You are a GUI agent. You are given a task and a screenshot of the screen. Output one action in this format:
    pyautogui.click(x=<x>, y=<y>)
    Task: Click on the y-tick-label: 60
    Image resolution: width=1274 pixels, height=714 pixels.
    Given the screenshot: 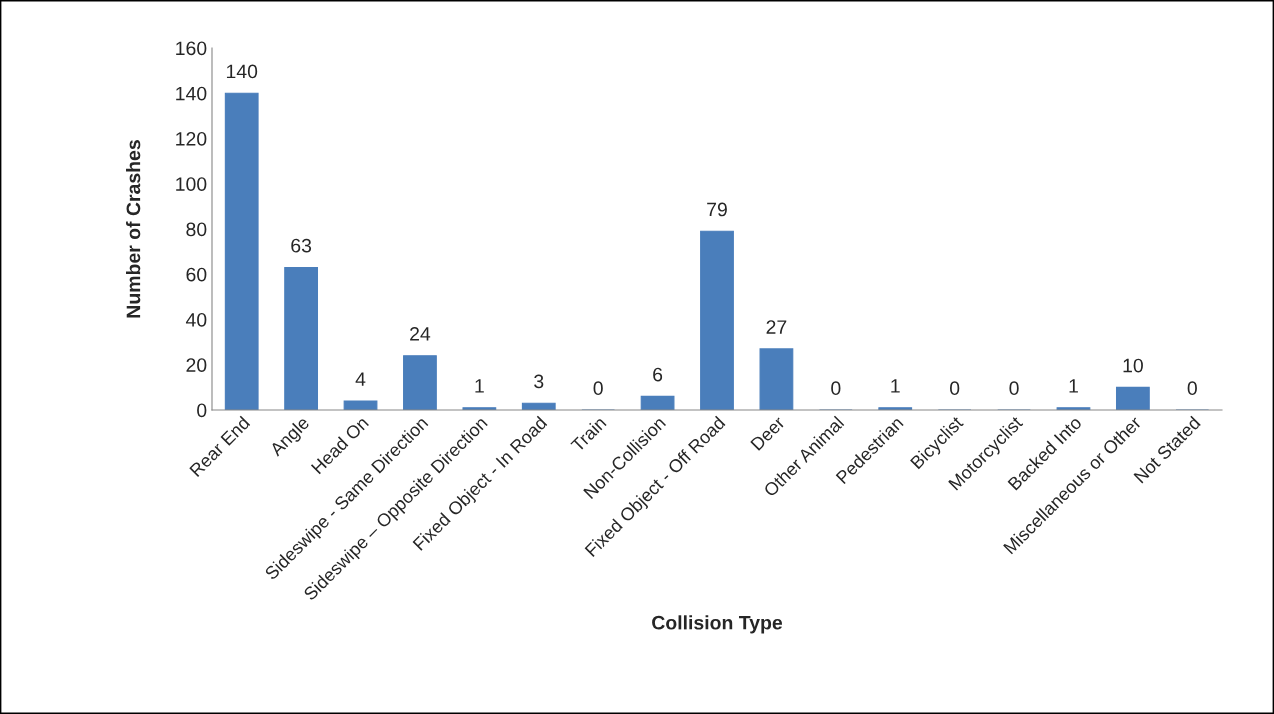 What is the action you would take?
    pyautogui.click(x=196, y=274)
    